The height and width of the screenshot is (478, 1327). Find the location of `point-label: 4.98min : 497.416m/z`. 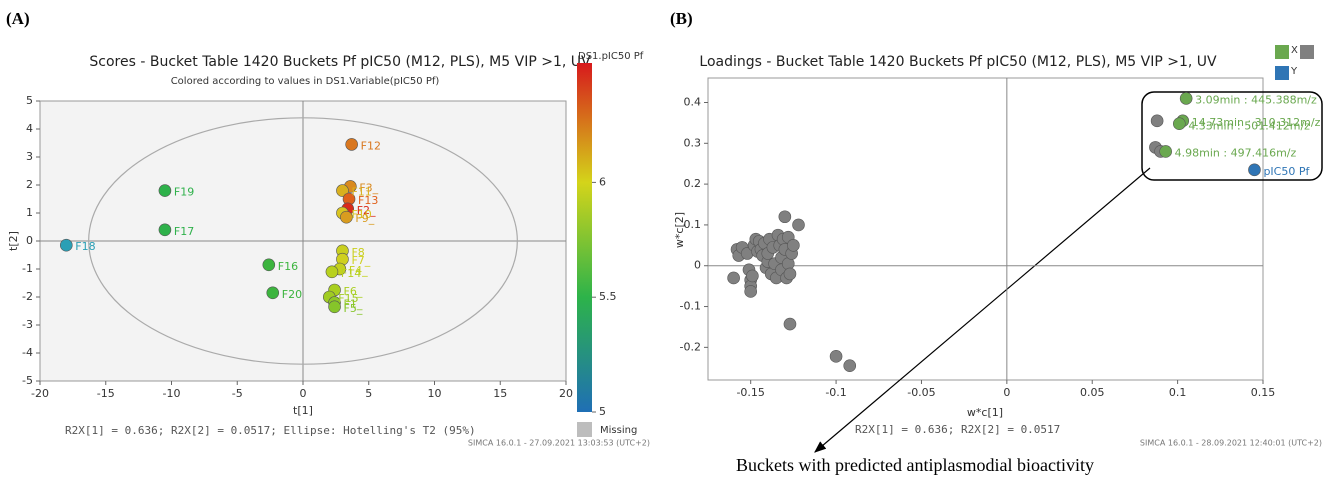

point-label: 4.98min : 497.416m/z is located at coordinates (1236, 152).